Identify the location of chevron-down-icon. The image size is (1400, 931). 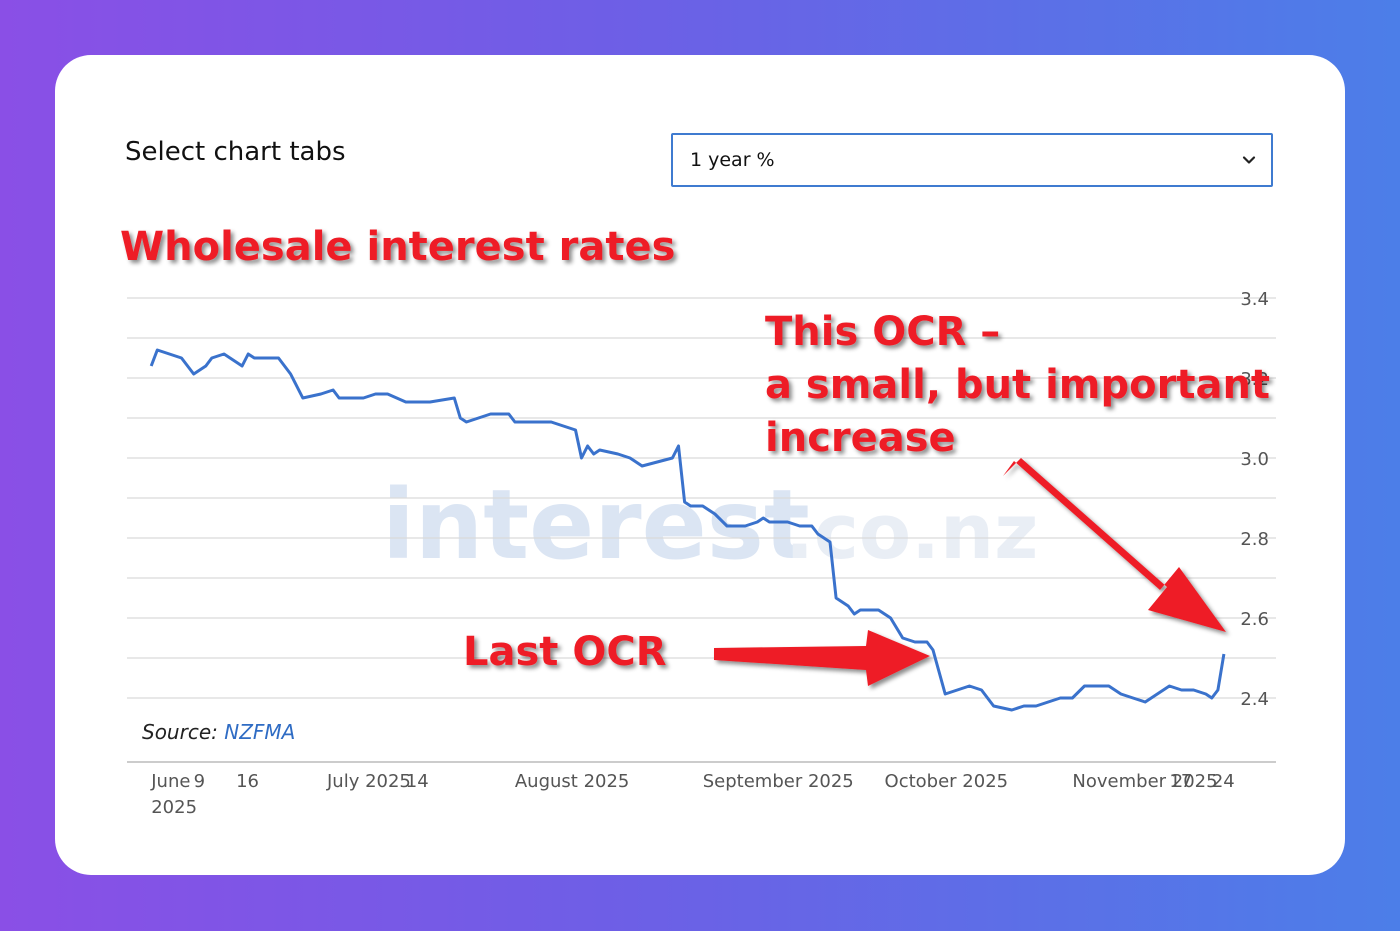
(1249, 160).